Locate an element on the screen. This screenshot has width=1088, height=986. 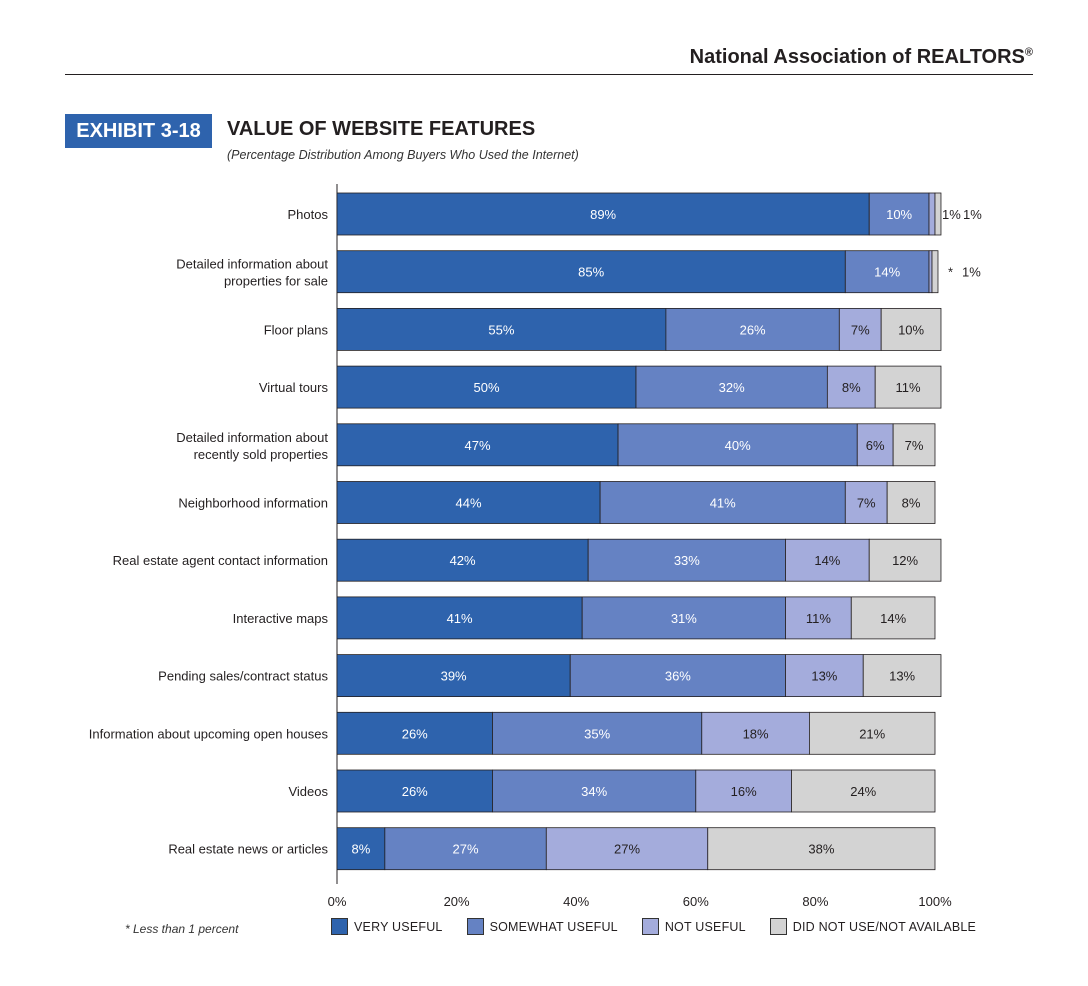
registered-mark: ® is located at coordinates (1028, 52).